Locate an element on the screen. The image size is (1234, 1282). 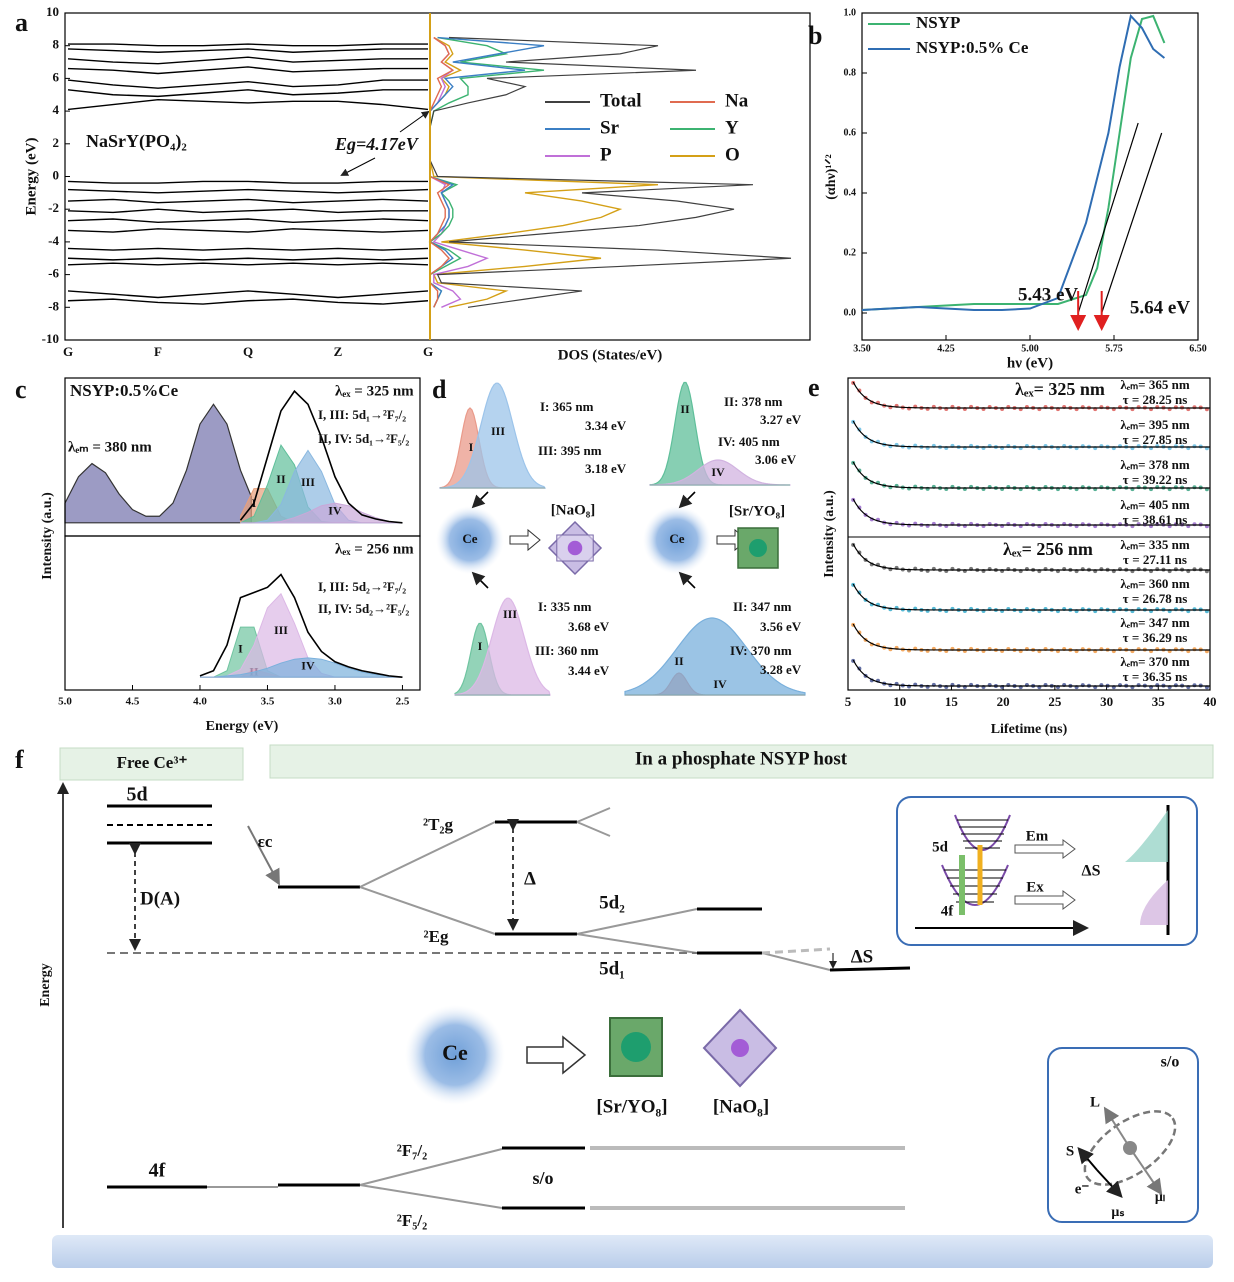
x-axis-label: Energy (eV) is located at coordinates (242, 726).